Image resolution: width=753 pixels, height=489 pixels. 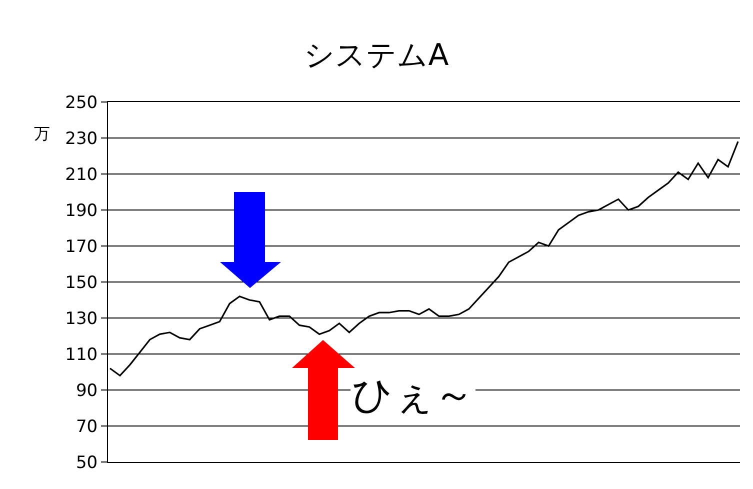 What do you see at coordinates (87, 462) in the screenshot?
I see `y-tick-label: 50` at bounding box center [87, 462].